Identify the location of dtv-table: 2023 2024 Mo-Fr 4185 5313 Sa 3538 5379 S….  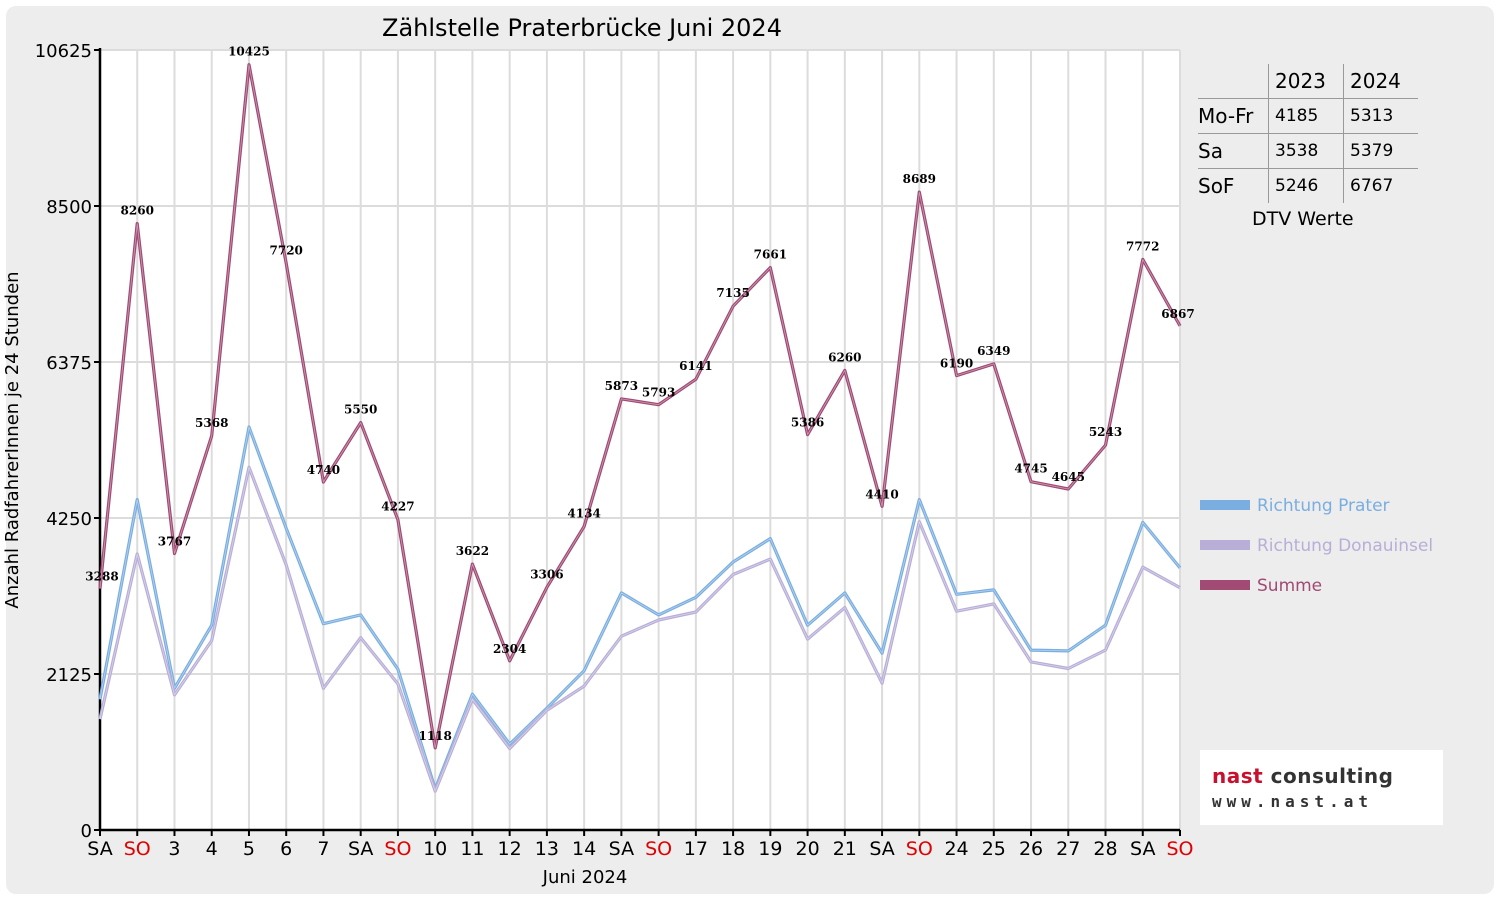
(1308, 133).